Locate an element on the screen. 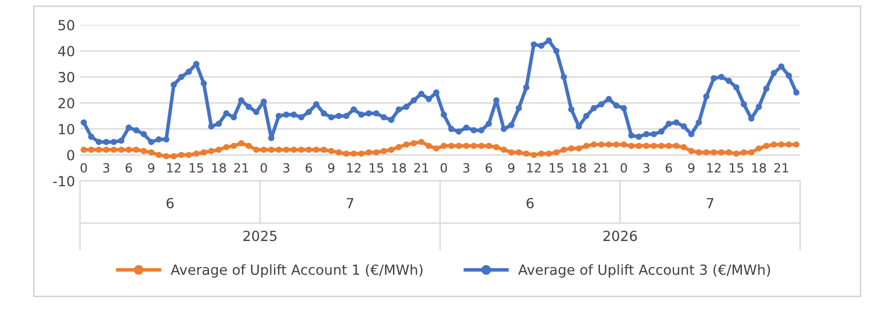 The image size is (889, 312). legend-label: Average of Uplift Account 1 (€/MWh) is located at coordinates (296, 271).